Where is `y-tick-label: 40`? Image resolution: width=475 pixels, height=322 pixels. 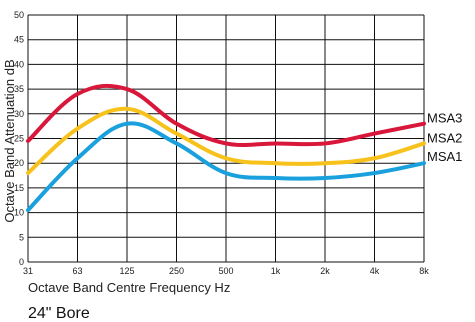
y-tick-label: 40 is located at coordinates (19, 64).